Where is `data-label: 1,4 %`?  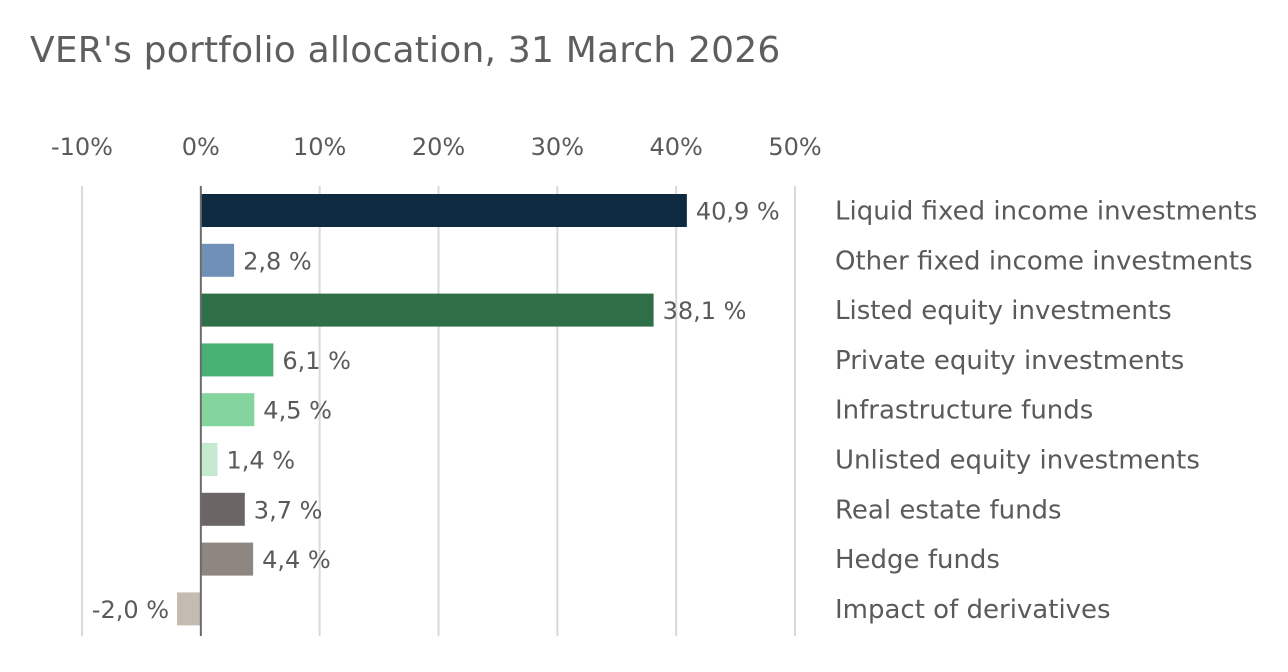 data-label: 1,4 % is located at coordinates (260, 461).